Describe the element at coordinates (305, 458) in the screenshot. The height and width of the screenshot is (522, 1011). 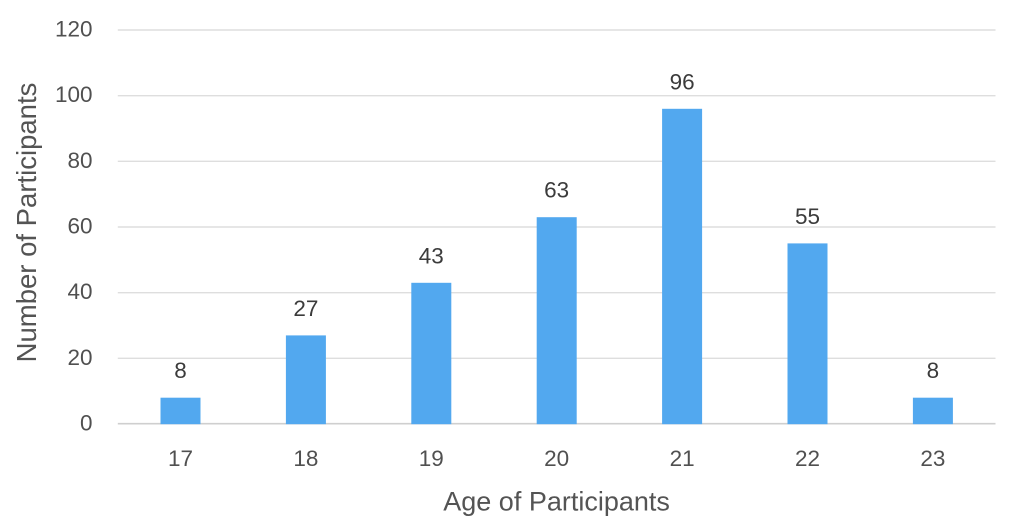
I see `svg-text: 18` at that location.